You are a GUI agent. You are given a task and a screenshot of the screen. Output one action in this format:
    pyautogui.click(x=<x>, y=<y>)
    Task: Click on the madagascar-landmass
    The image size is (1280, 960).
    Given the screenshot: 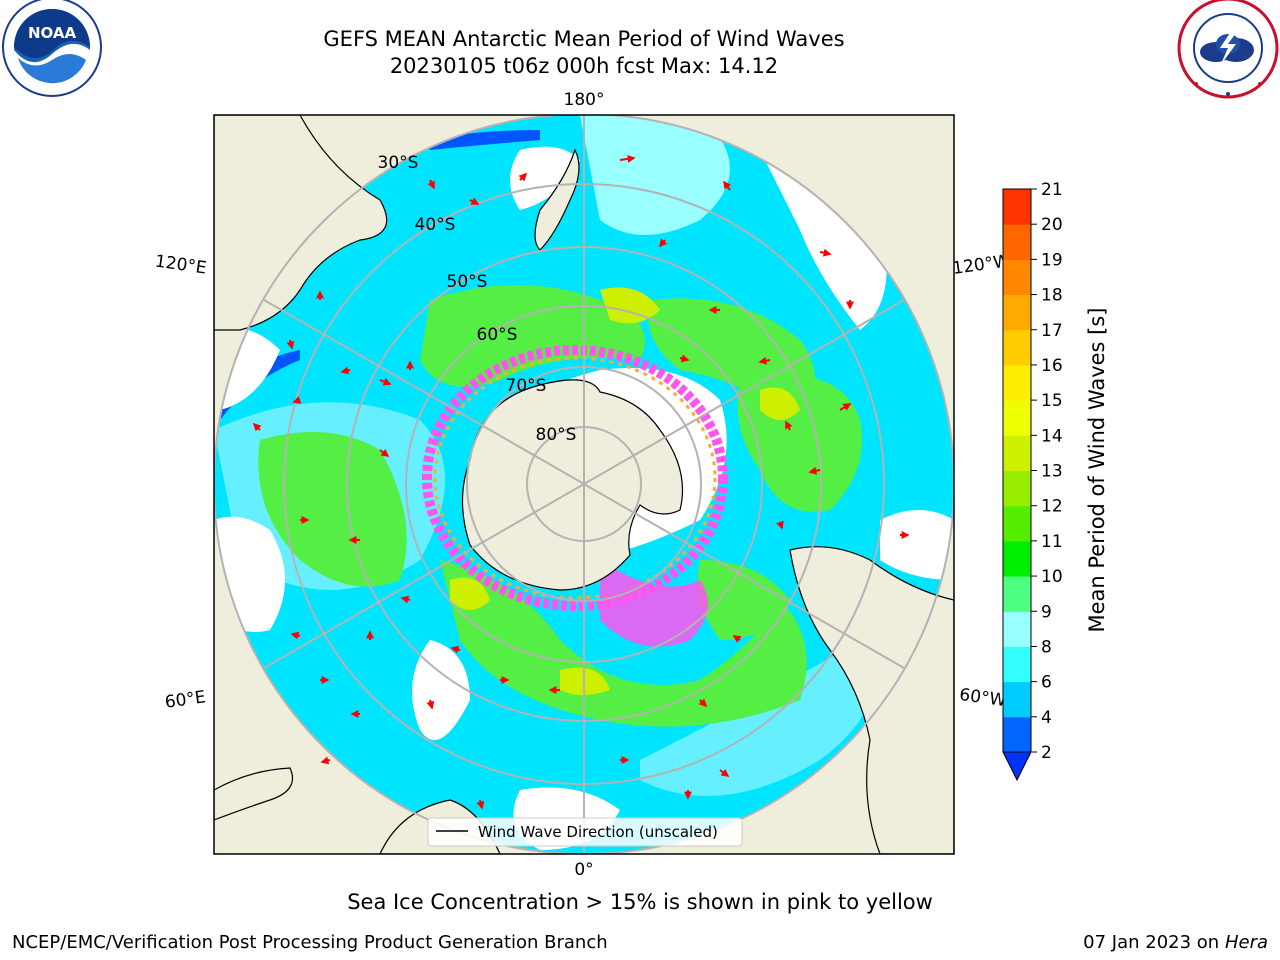 What is the action you would take?
    pyautogui.click(x=254, y=794)
    